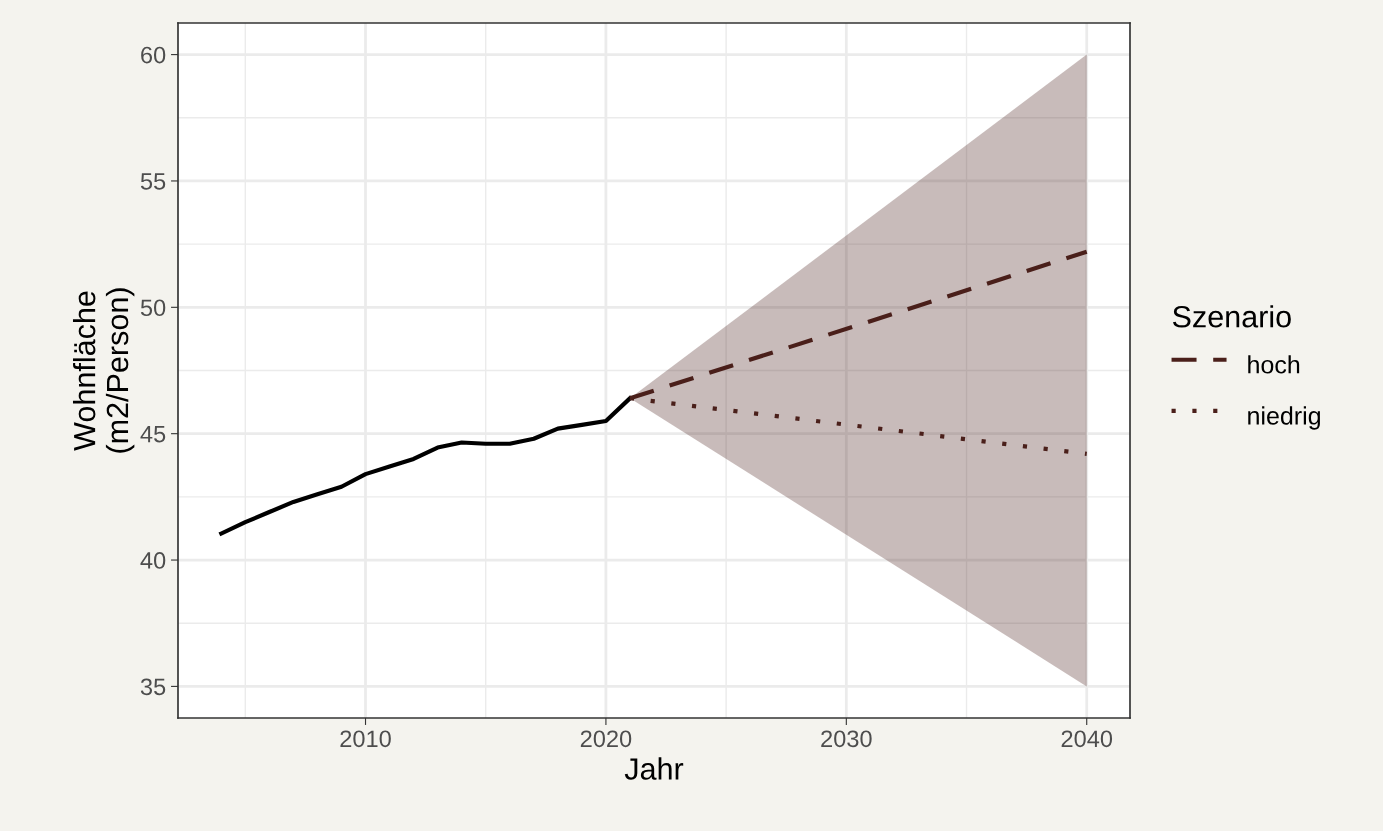 The height and width of the screenshot is (831, 1383). I want to click on legend-title: Szenario, so click(1231, 316).